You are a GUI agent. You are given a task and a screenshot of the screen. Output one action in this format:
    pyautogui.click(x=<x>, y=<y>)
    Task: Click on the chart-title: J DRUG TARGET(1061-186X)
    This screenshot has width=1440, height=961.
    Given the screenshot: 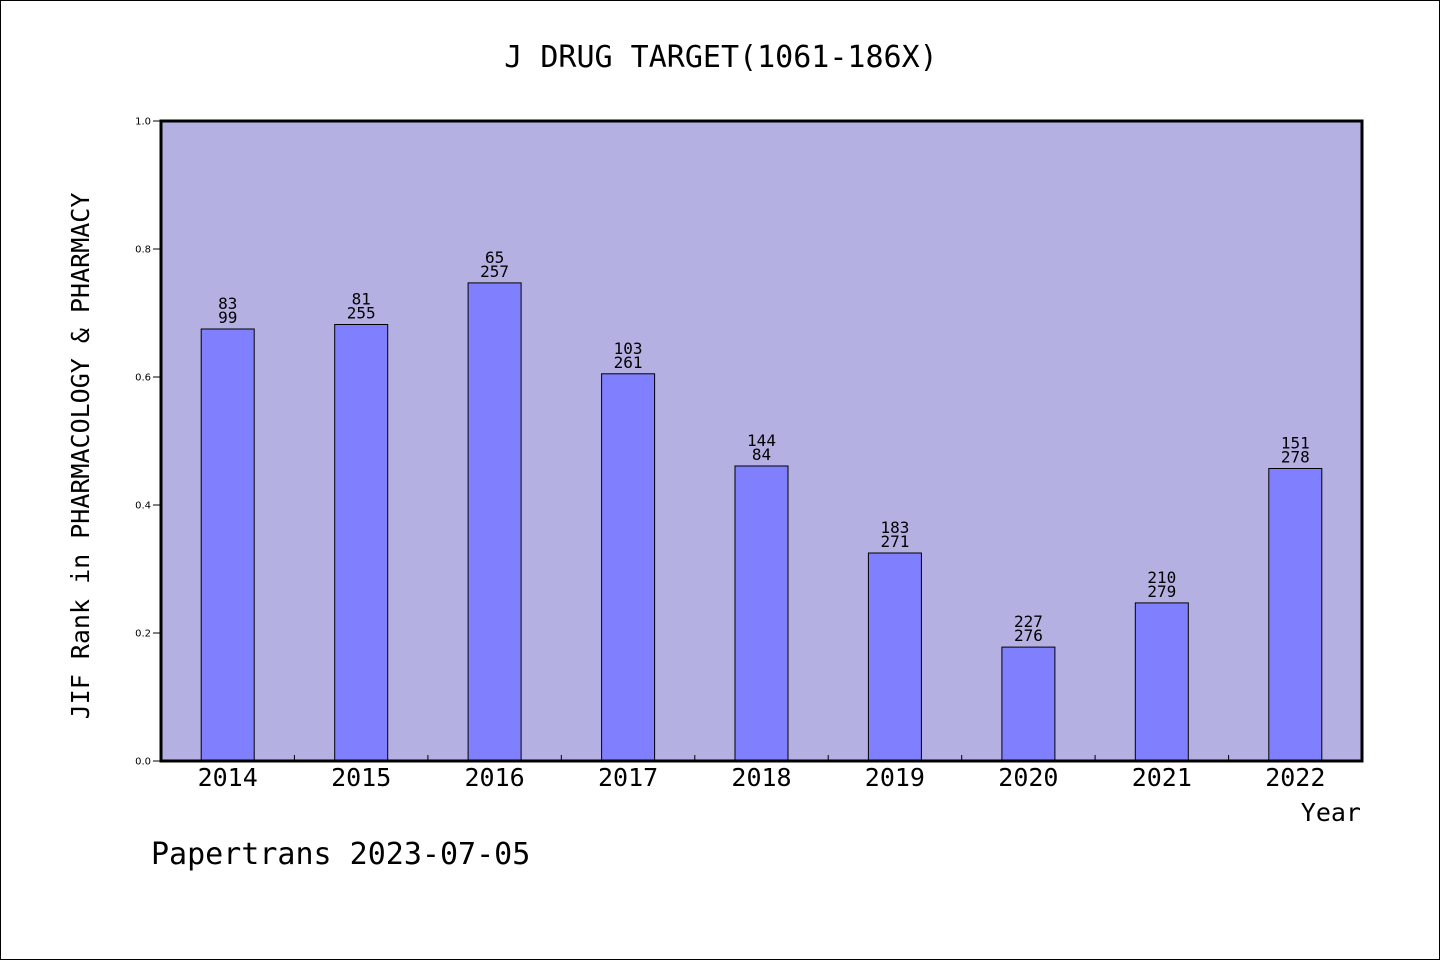 What is the action you would take?
    pyautogui.click(x=720, y=57)
    